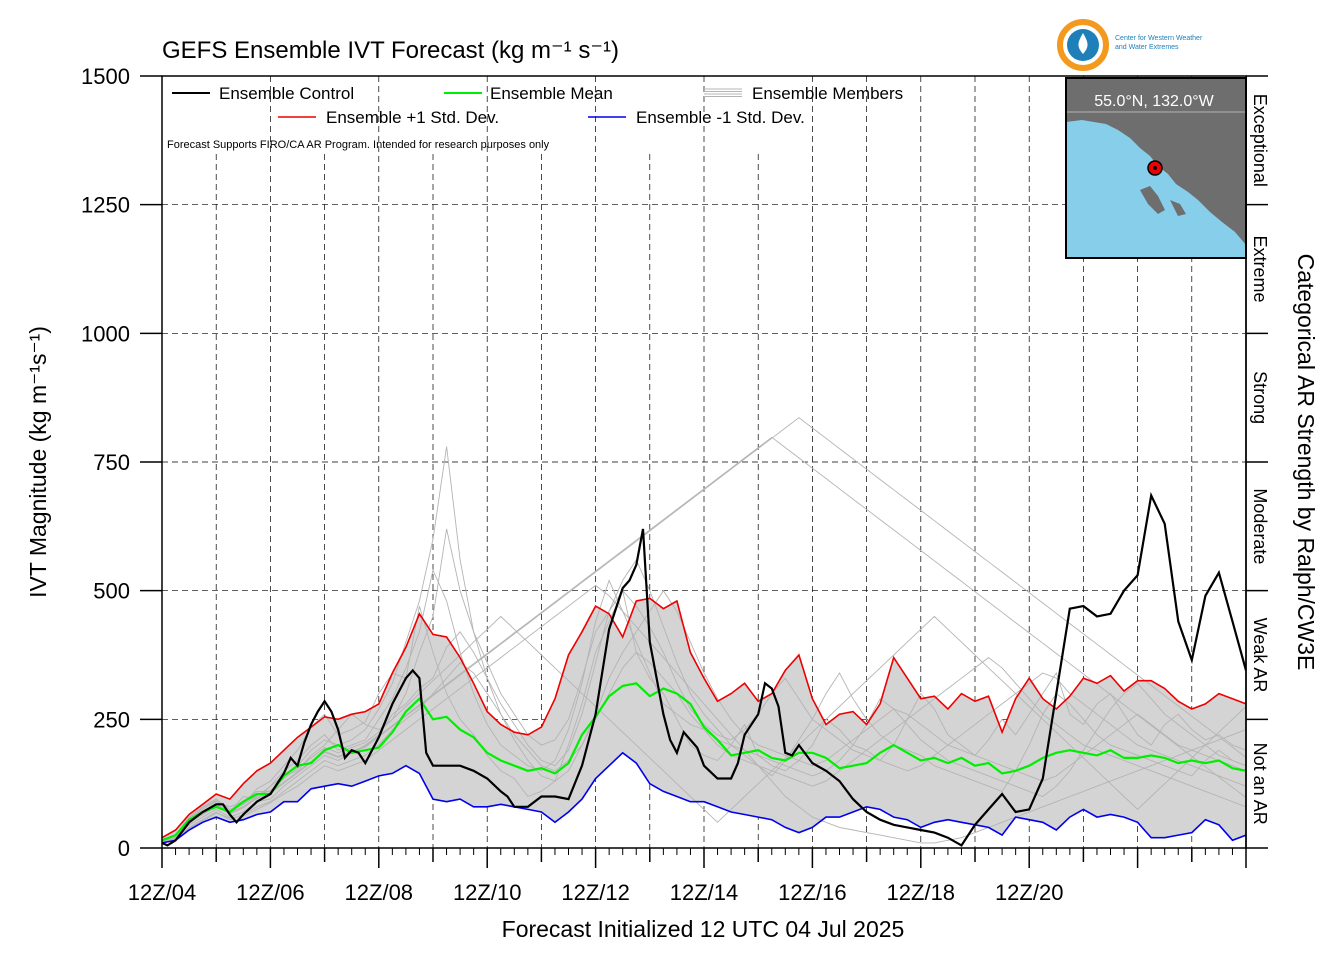 The image size is (1336, 962). I want to click on y-tick-label: 500, so click(111, 591).